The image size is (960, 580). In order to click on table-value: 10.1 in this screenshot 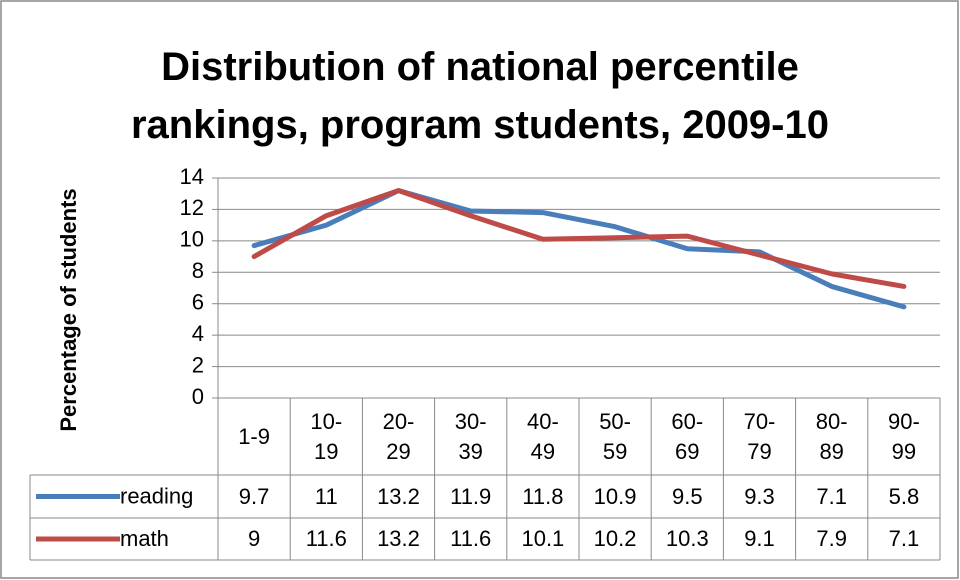, I will do `click(543, 539)`.